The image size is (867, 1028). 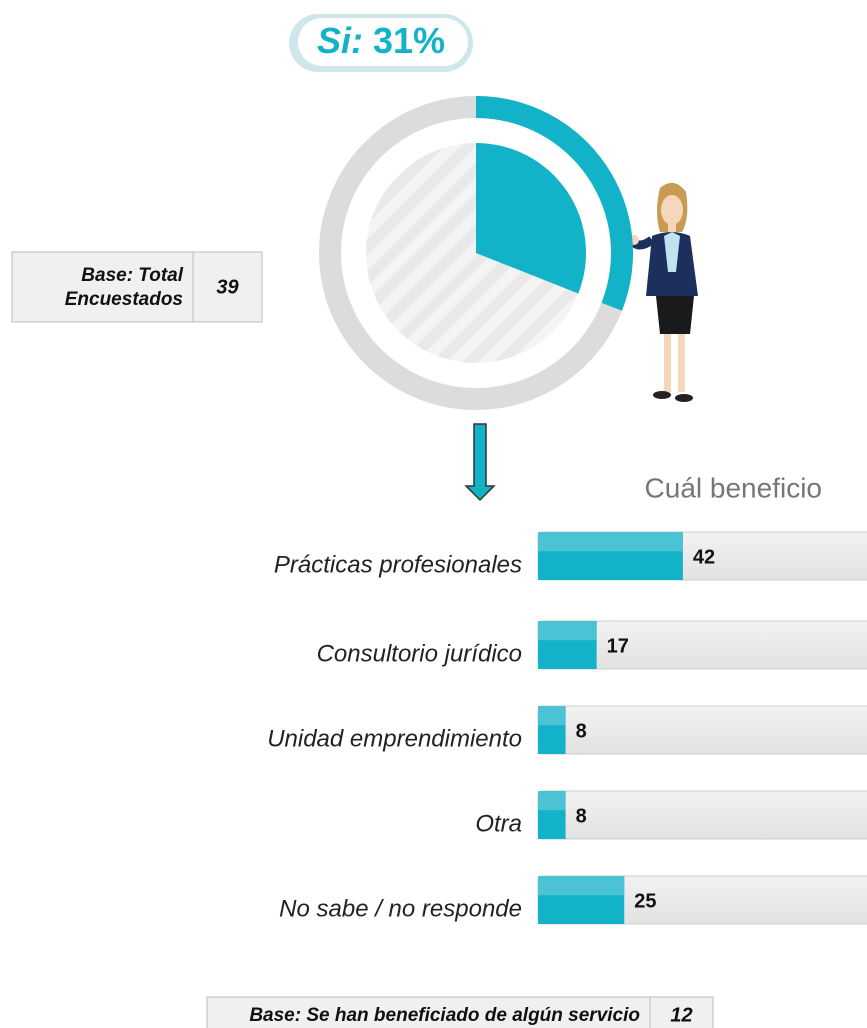 I want to click on base-value: 12, so click(x=681, y=1015).